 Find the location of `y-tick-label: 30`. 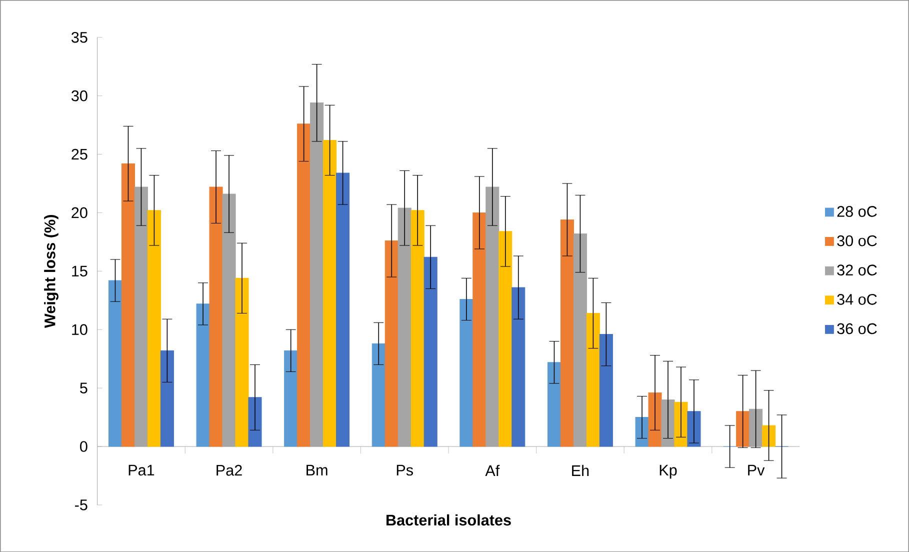

y-tick-label: 30 is located at coordinates (79, 96).